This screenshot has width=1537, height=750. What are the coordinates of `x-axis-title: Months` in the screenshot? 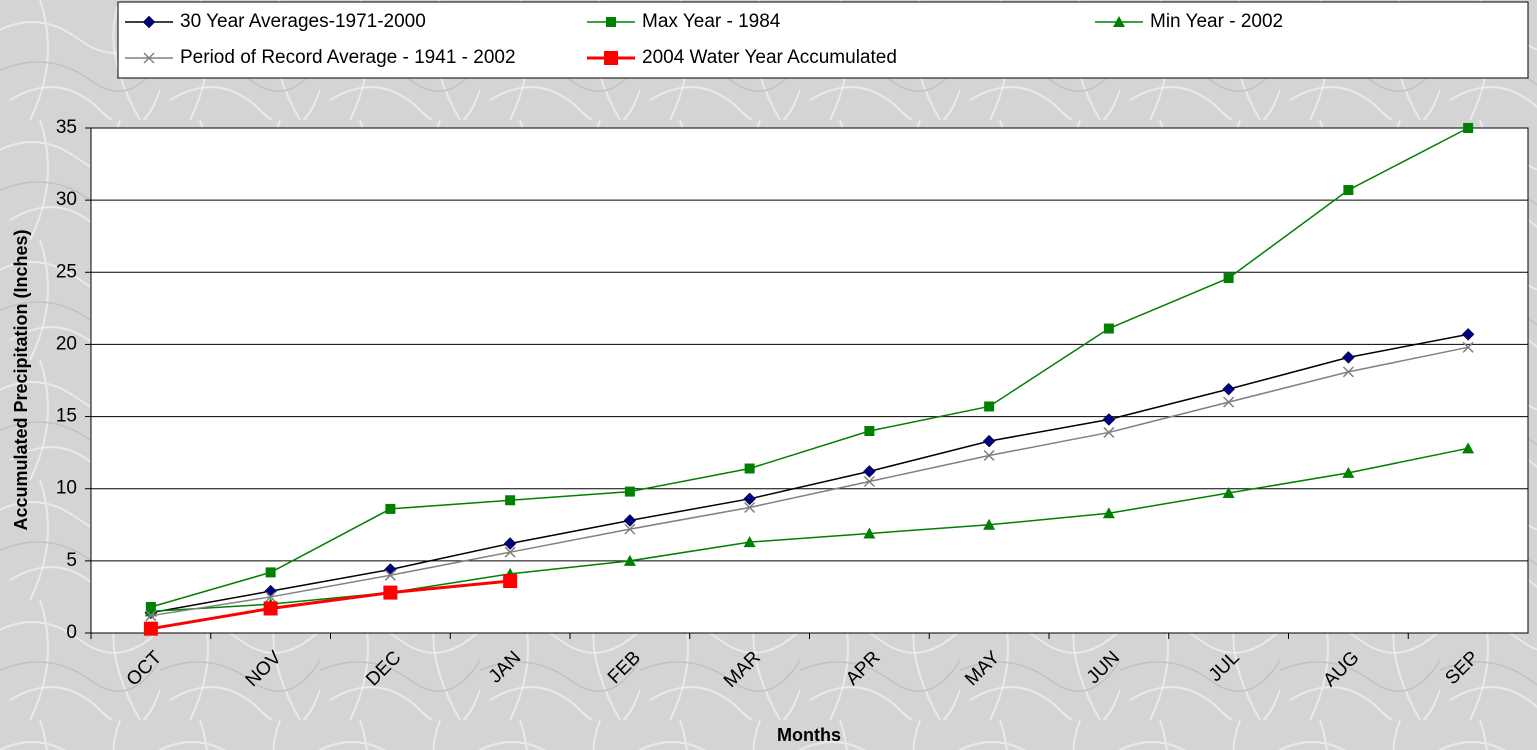 It's located at (809, 735).